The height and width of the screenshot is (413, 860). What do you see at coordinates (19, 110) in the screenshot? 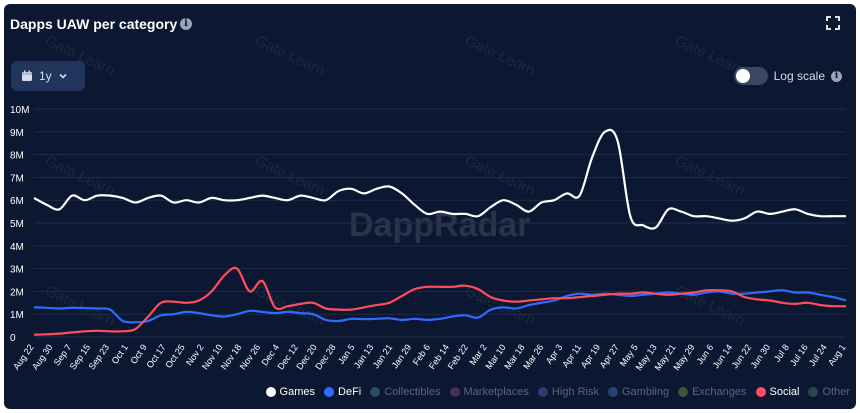
I see `y-tick-label: 10M` at bounding box center [19, 110].